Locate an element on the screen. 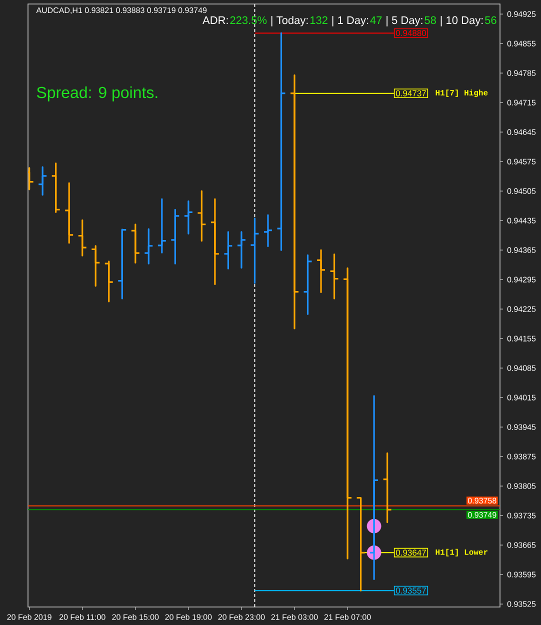 This screenshot has width=541, height=625. ref-line-label: 0.93749 is located at coordinates (482, 515).